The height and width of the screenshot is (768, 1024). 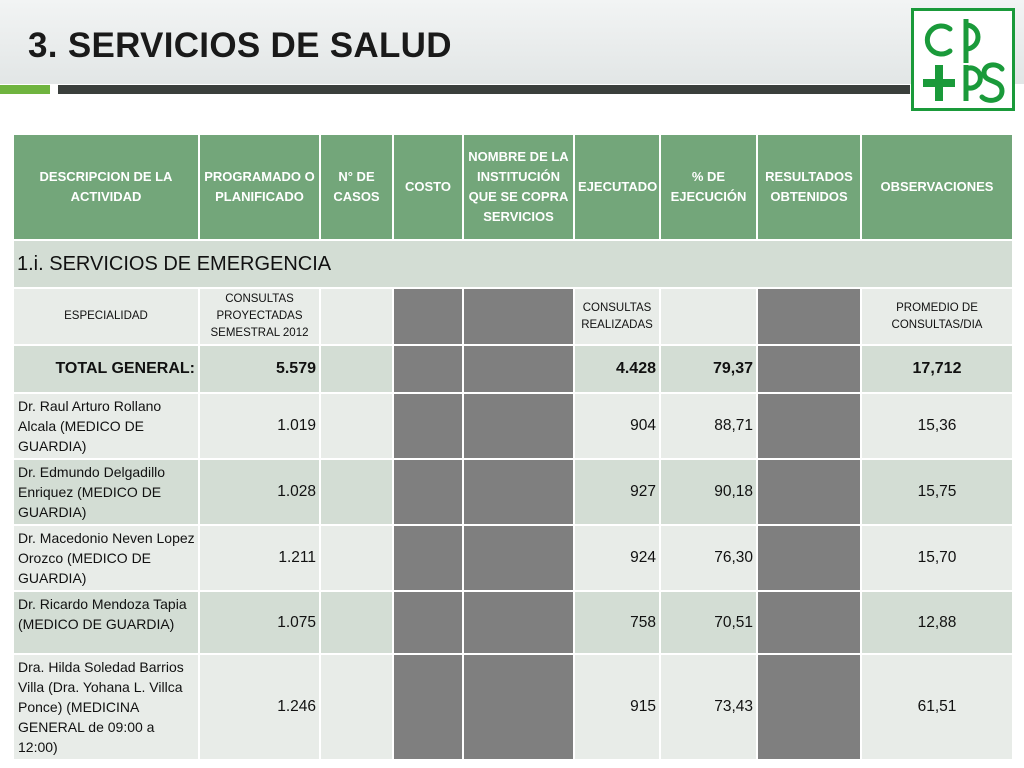 I want to click on row-observaciones: 61,51, so click(x=937, y=707).